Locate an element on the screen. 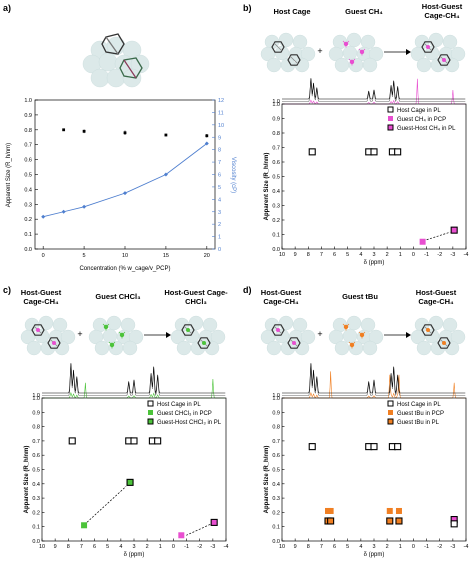 This screenshot has width=474, height=564. nmr-trace is located at coordinates (374, 90).